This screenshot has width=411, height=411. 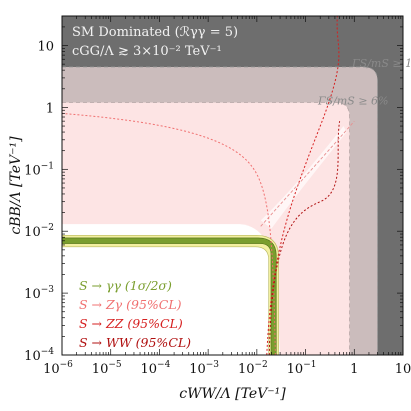 I want to click on x-tick-label: 10⁻², so click(x=253, y=368).